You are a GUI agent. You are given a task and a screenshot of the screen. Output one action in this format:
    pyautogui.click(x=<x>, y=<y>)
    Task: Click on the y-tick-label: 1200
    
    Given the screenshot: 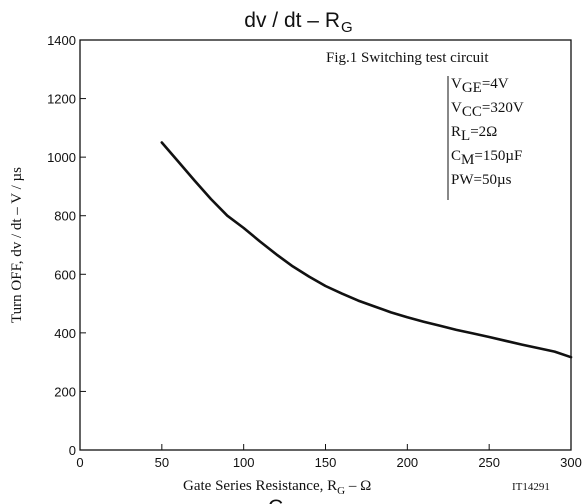 What is the action you would take?
    pyautogui.click(x=61, y=99)
    